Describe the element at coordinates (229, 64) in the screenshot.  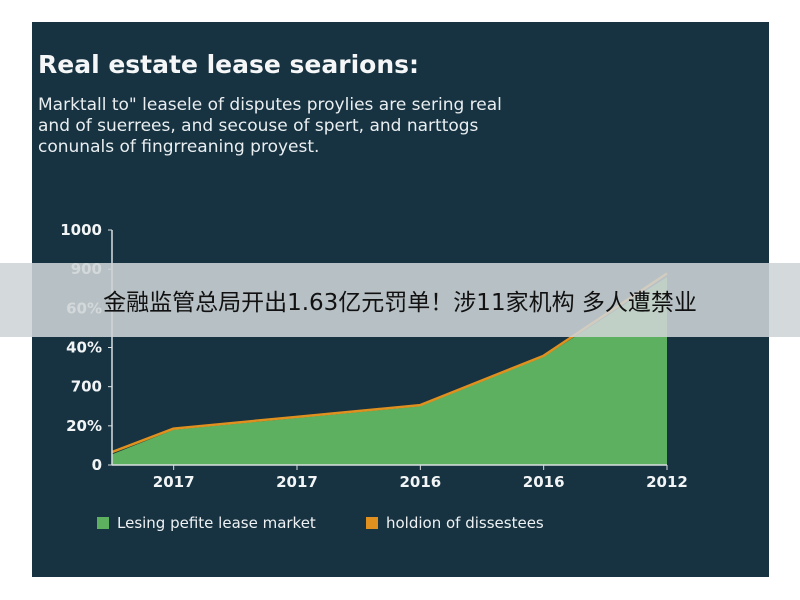
I see `chart-title: Real estate lease searions:` at that location.